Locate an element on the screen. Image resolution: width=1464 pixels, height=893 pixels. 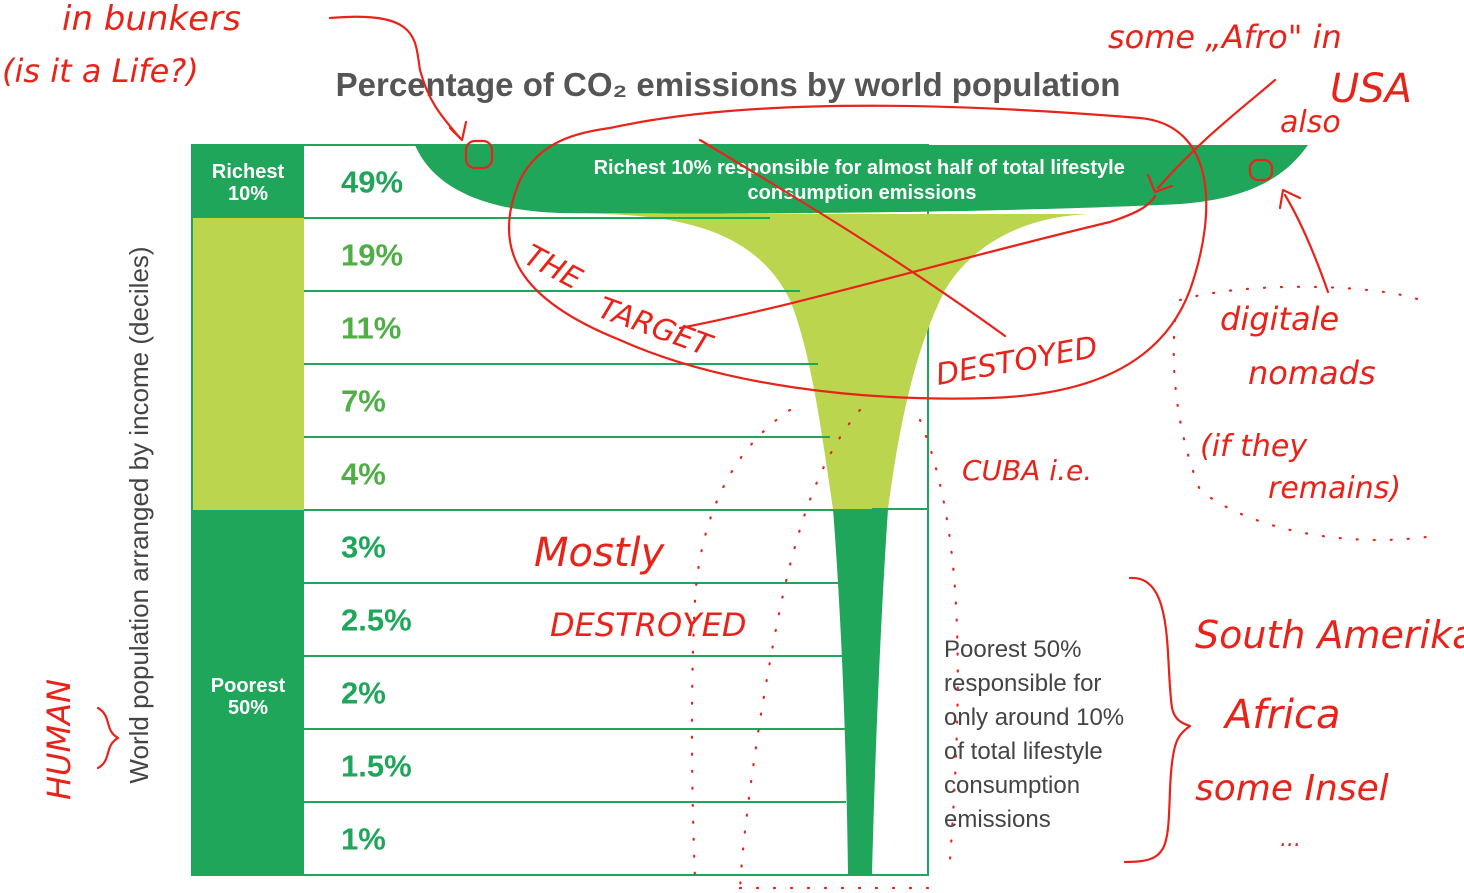
richest-band is located at coordinates (861, 179).